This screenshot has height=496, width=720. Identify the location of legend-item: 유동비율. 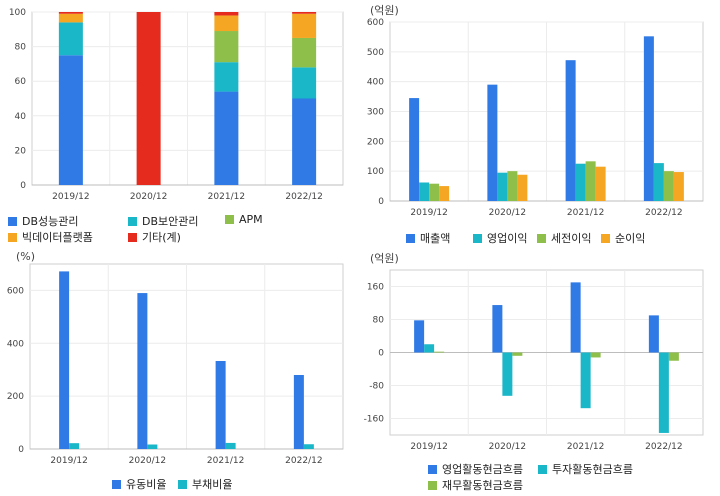
(139, 484).